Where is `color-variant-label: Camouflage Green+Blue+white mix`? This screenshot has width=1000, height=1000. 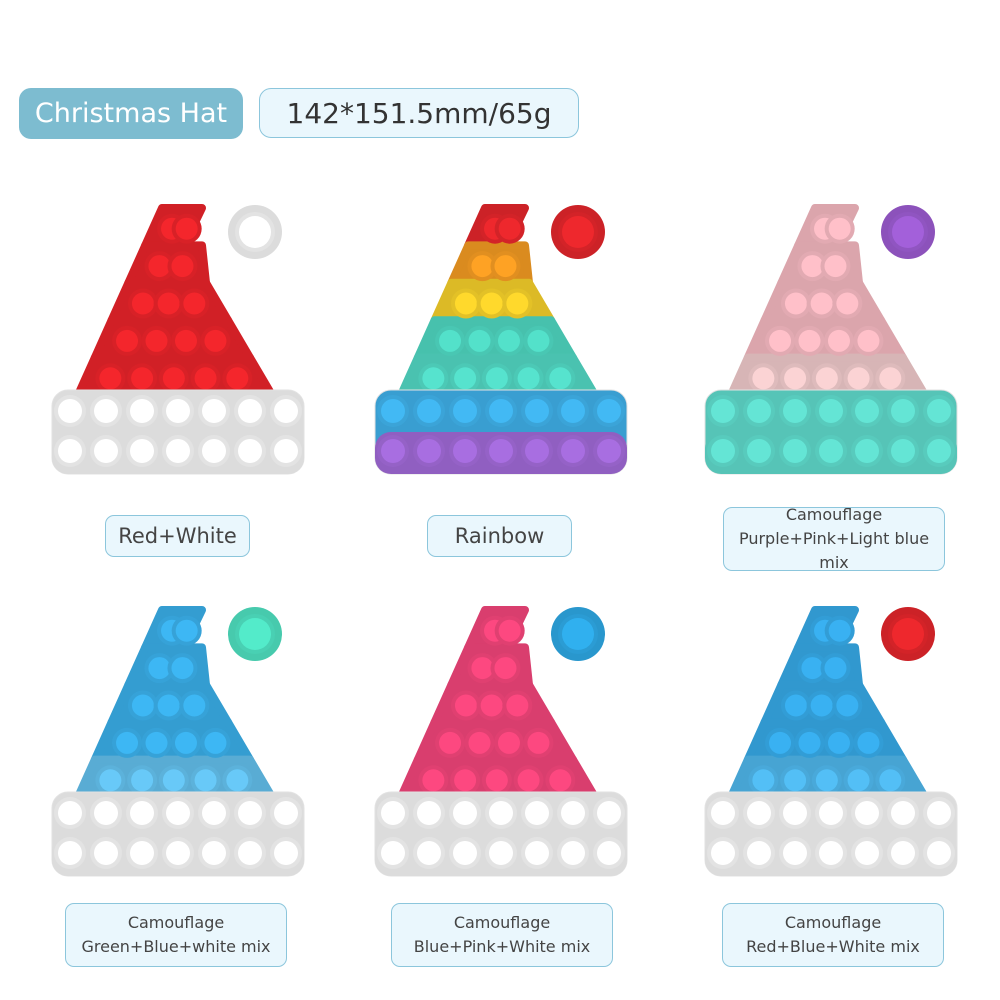 color-variant-label: Camouflage Green+Blue+white mix is located at coordinates (176, 935).